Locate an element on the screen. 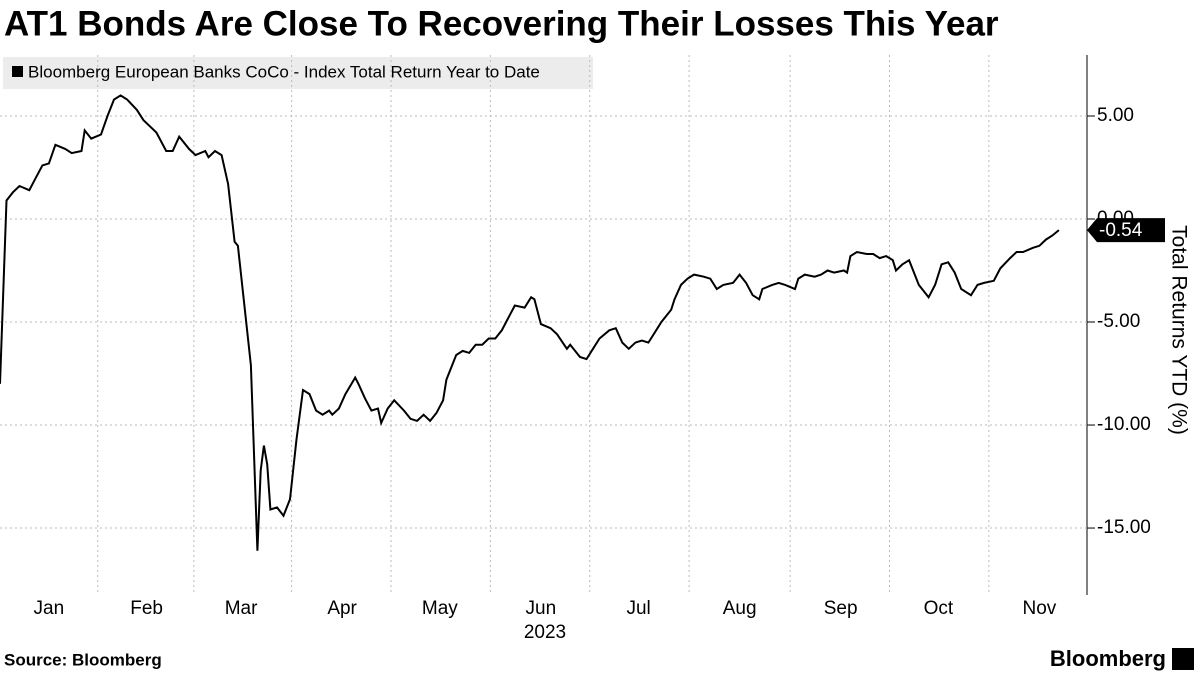 This screenshot has height=675, width=1200. x-axis-label: 2023 is located at coordinates (545, 632).